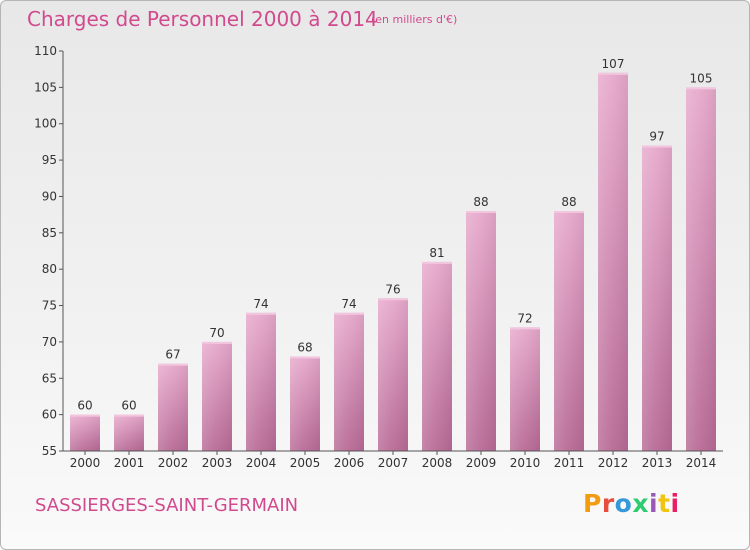 The image size is (750, 550). I want to click on chart-title: Charges de Personnel 2000 à 2014, so click(202, 19).